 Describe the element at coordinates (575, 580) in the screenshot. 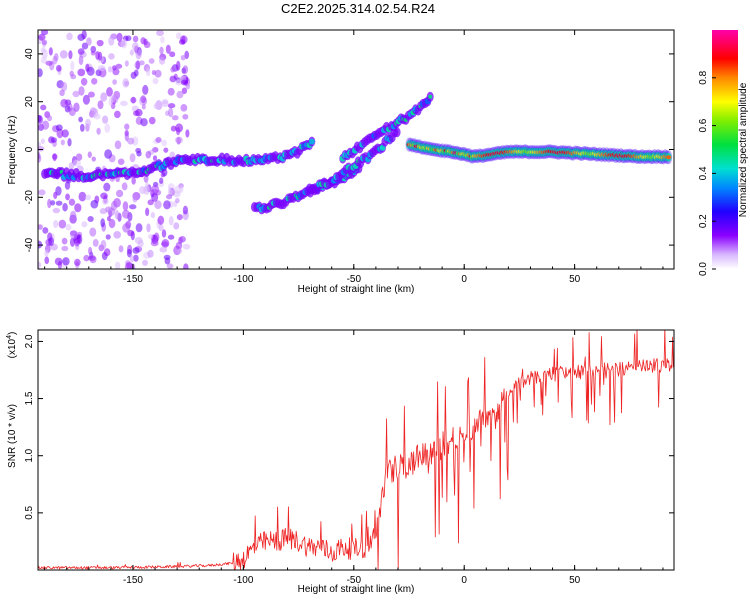

I see `snr-xtick-label: 50` at that location.